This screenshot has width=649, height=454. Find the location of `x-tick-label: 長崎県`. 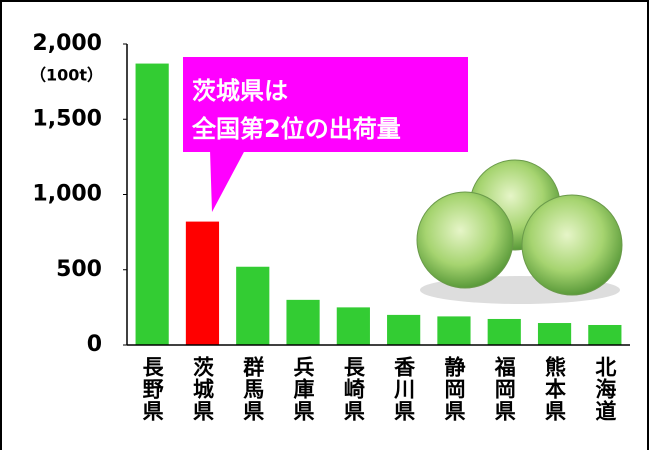

x-tick-label: 長崎県 is located at coordinates (353, 389).